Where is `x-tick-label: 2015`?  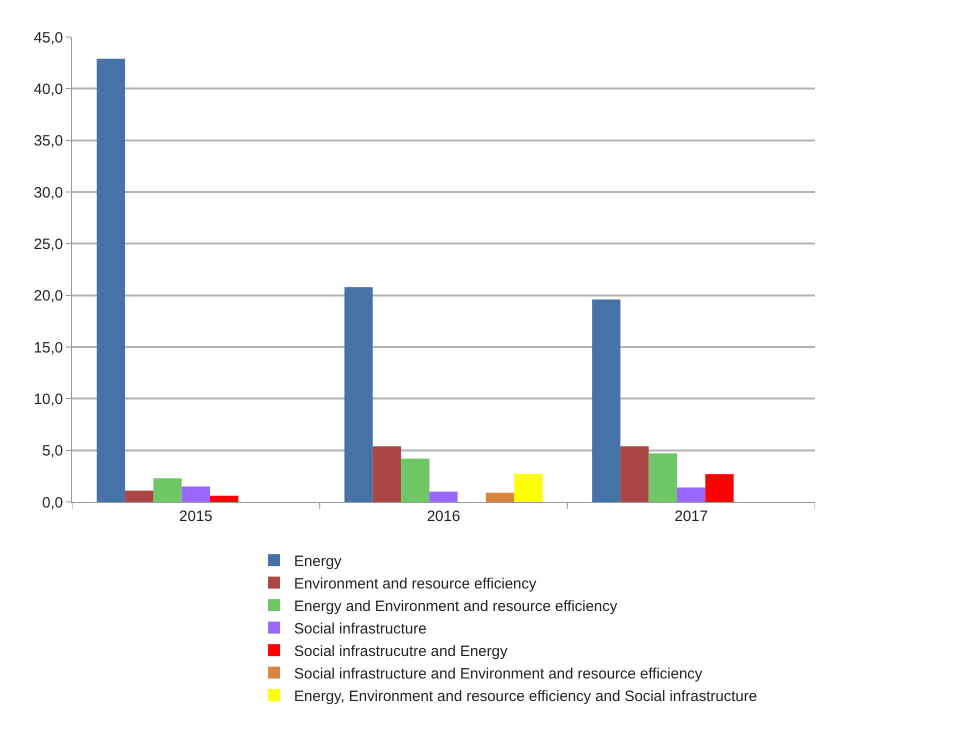
x-tick-label: 2015 is located at coordinates (196, 516).